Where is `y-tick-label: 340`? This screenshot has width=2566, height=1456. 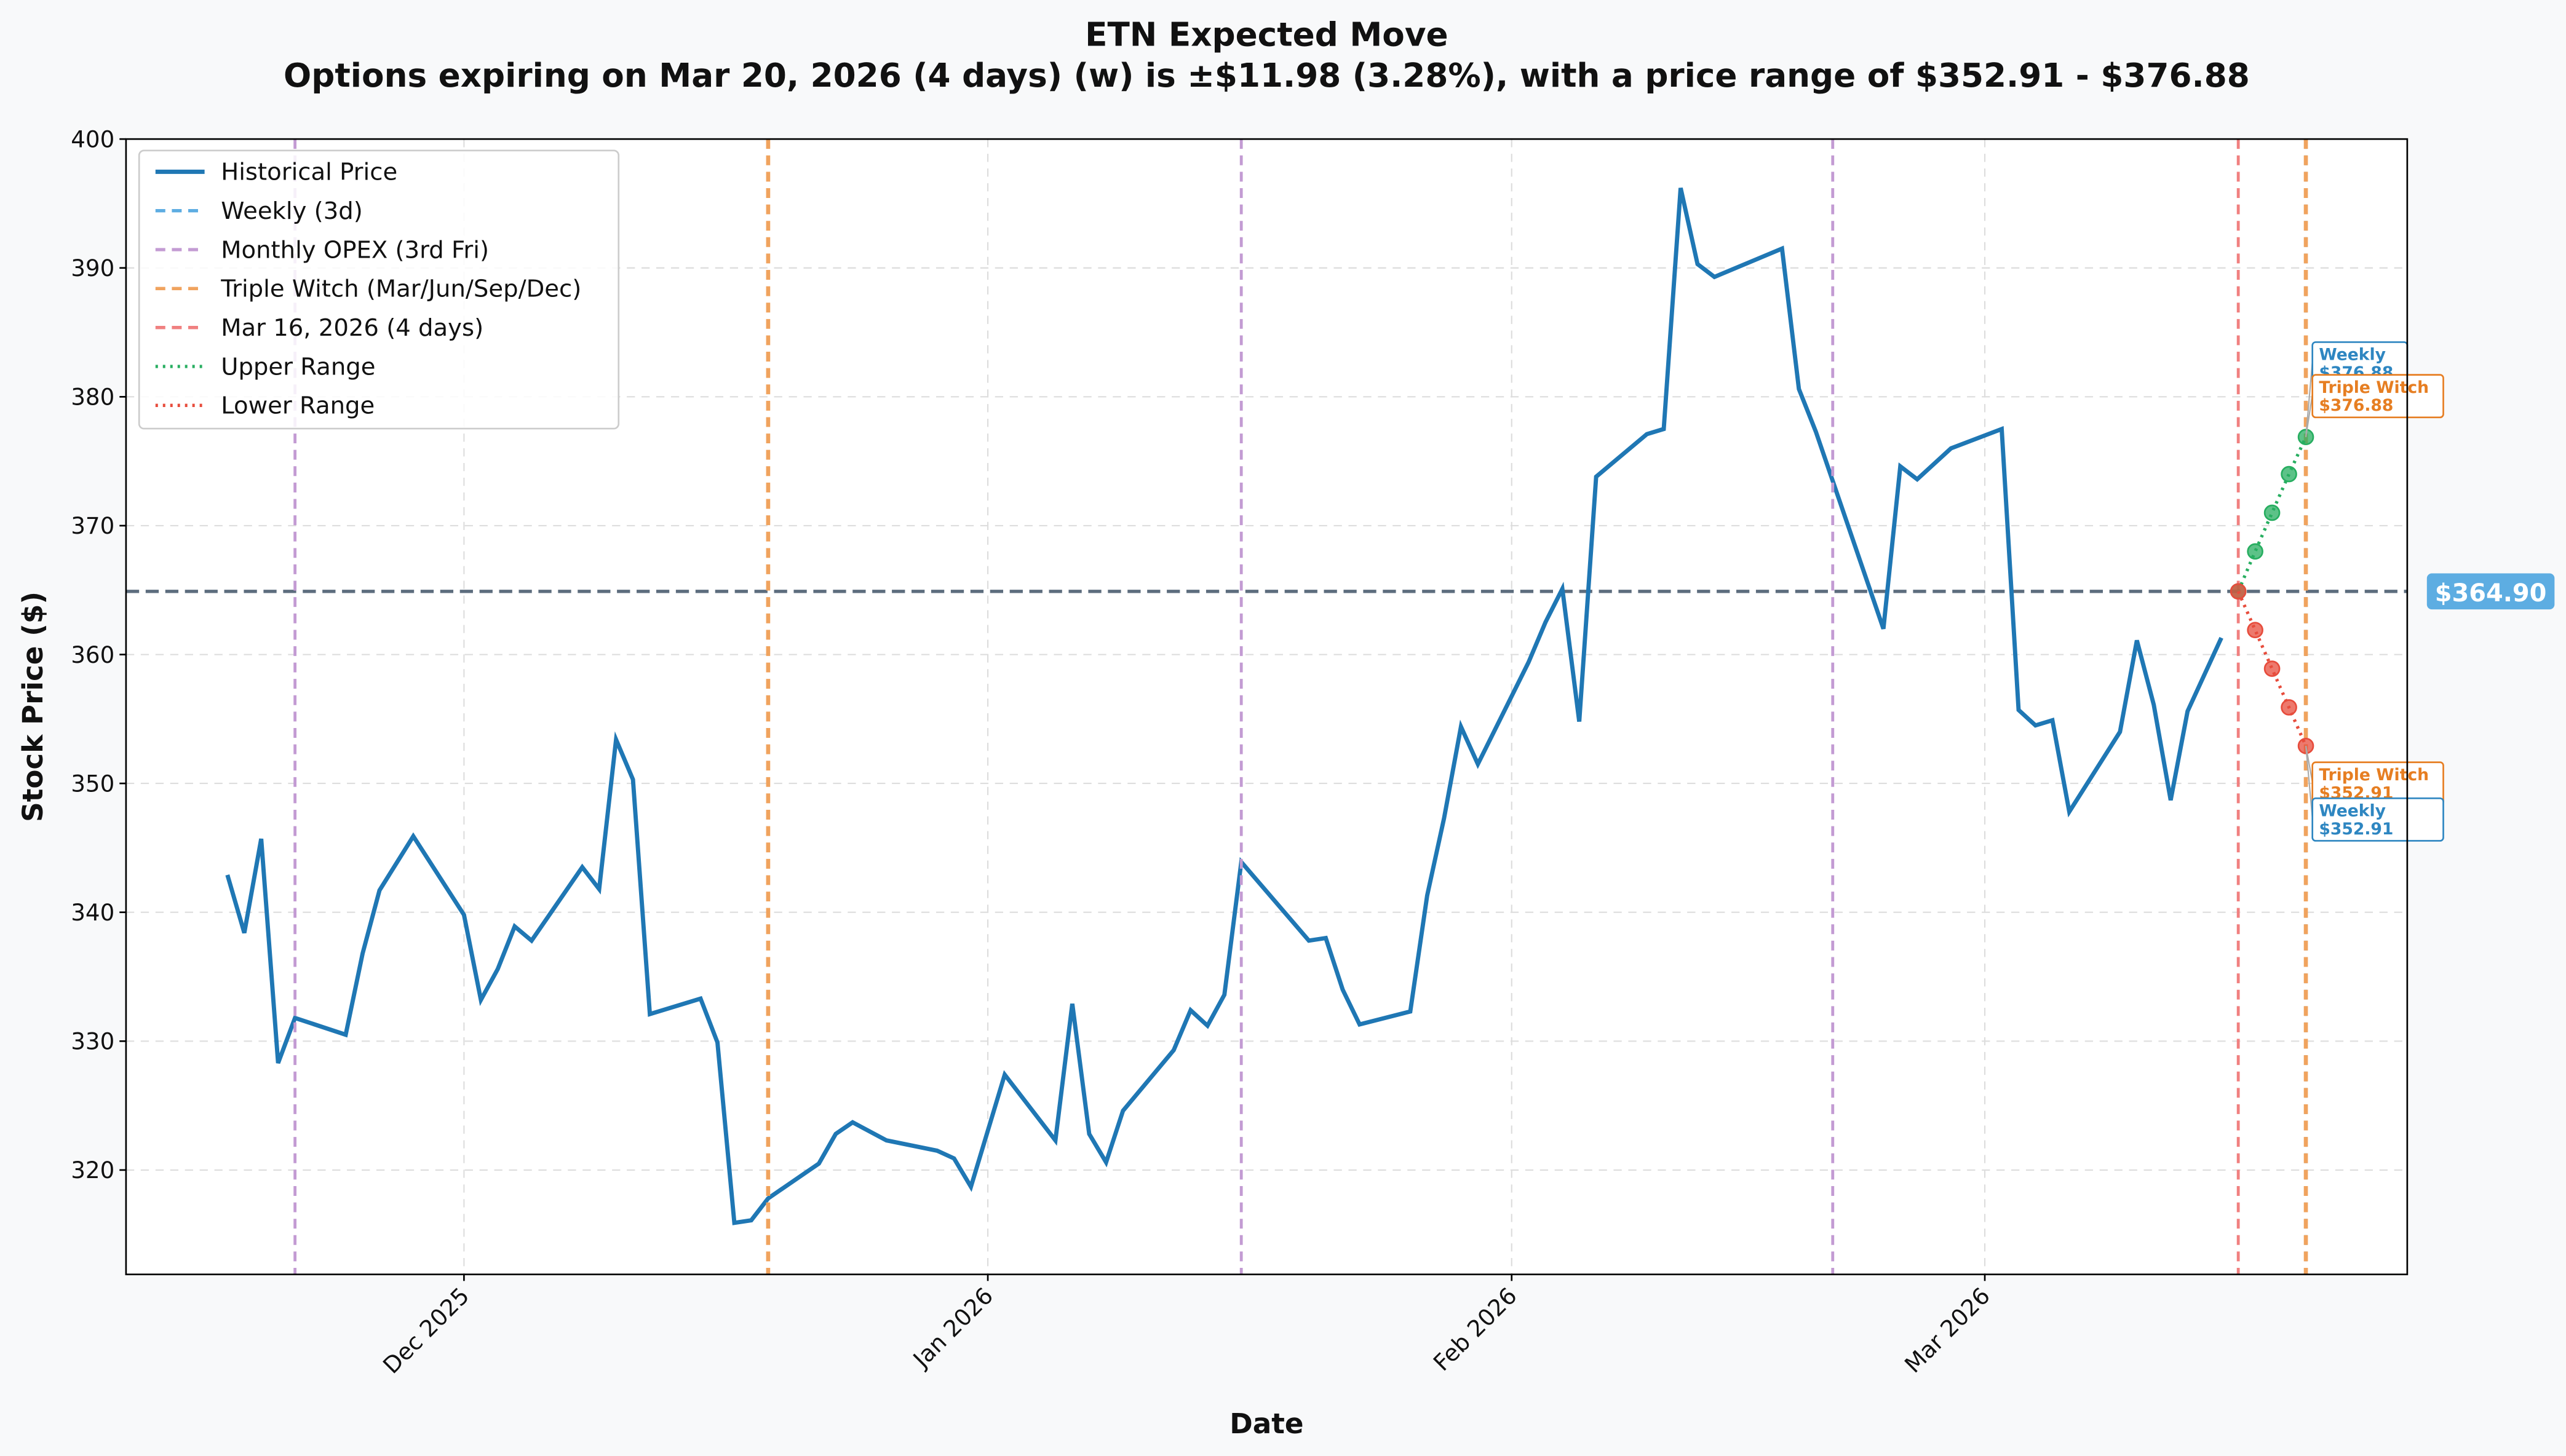
y-tick-label: 340 is located at coordinates (92, 912).